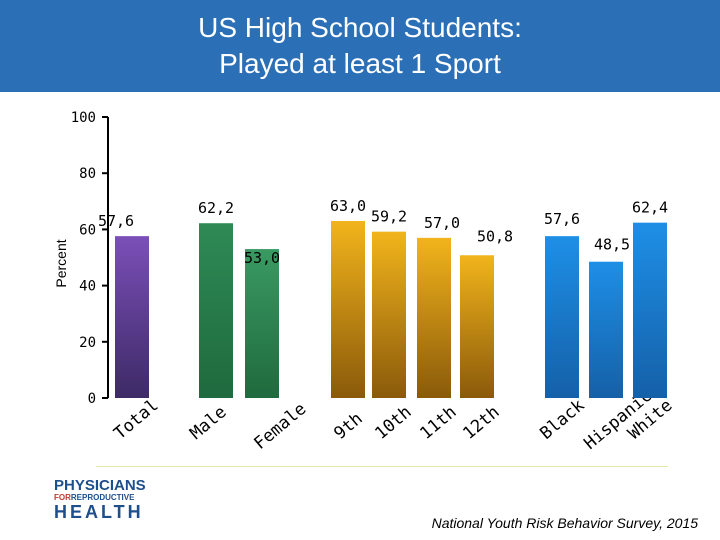  What do you see at coordinates (495, 236) in the screenshot?
I see `data-label: 50,8` at bounding box center [495, 236].